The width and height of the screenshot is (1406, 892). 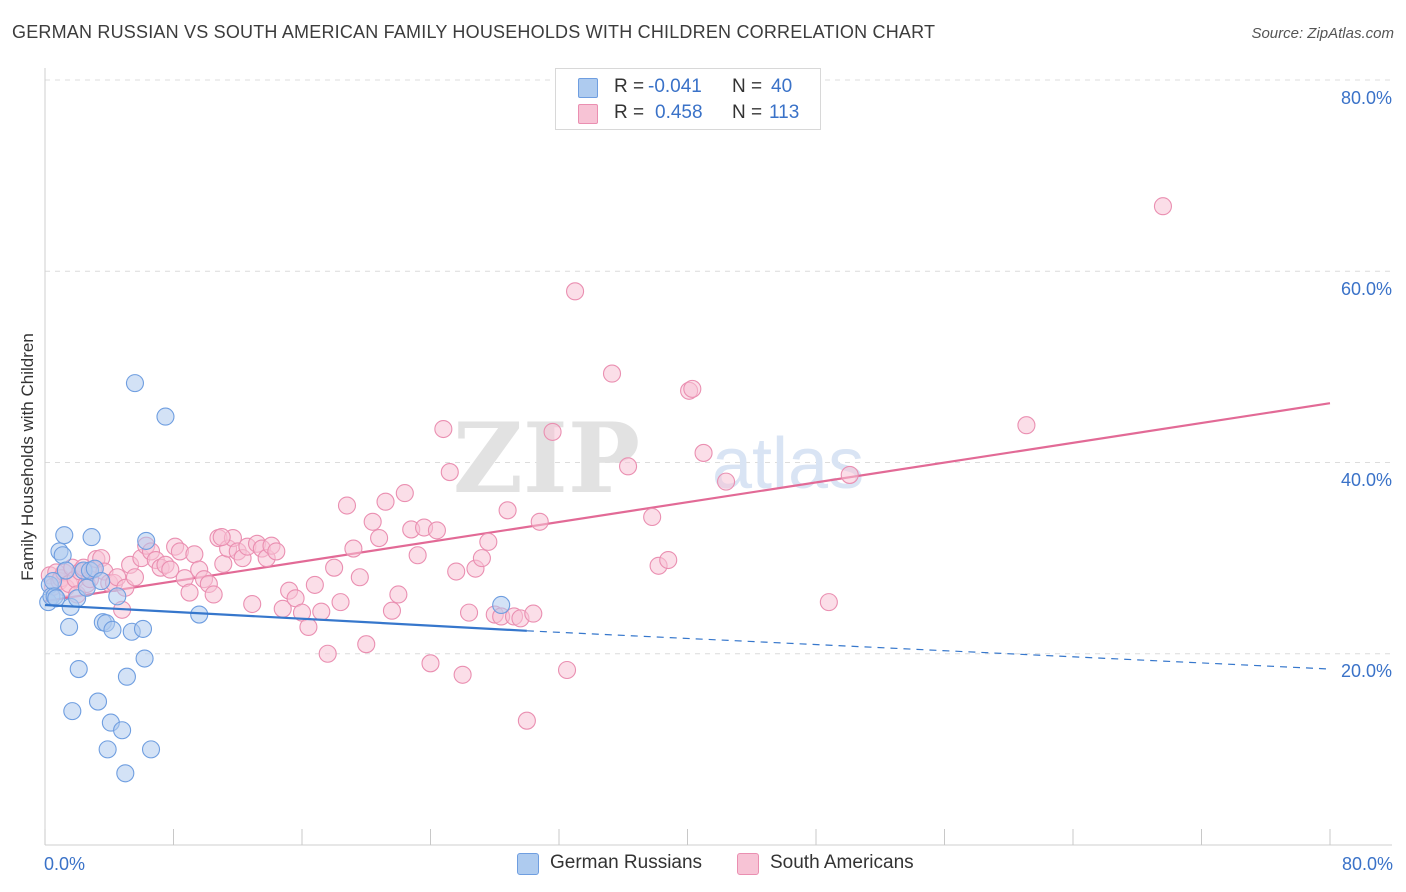 What do you see at coordinates (688, 99) in the screenshot?
I see `correlation-legend: R = -0.041 N = 40 R = 0.458 N = 113` at bounding box center [688, 99].